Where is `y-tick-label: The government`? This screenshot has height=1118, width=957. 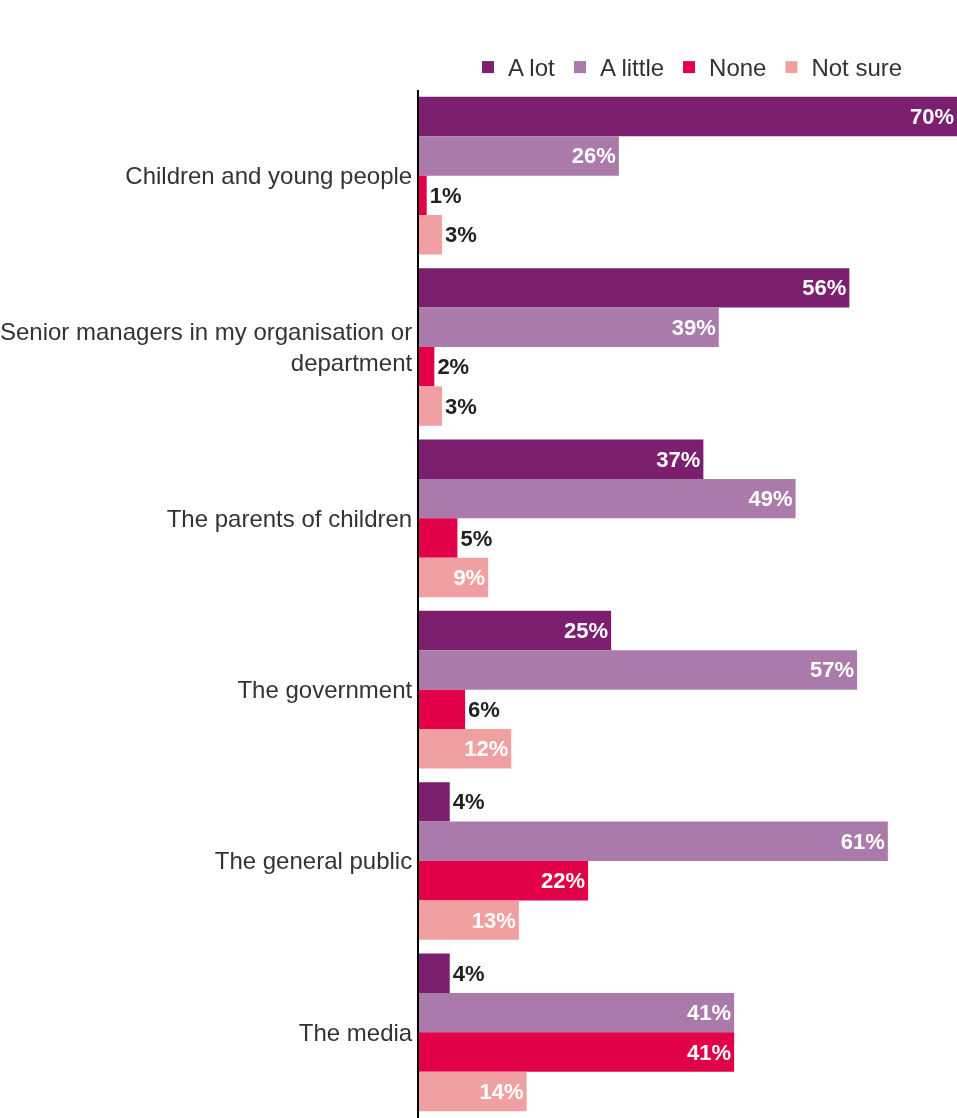
y-tick-label: The government is located at coordinates (325, 690).